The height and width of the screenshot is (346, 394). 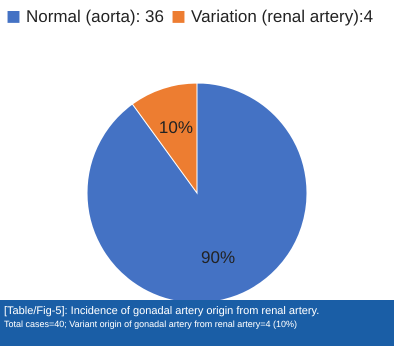 What do you see at coordinates (282, 16) in the screenshot?
I see `legend-label: Variation (renal artery):4` at bounding box center [282, 16].